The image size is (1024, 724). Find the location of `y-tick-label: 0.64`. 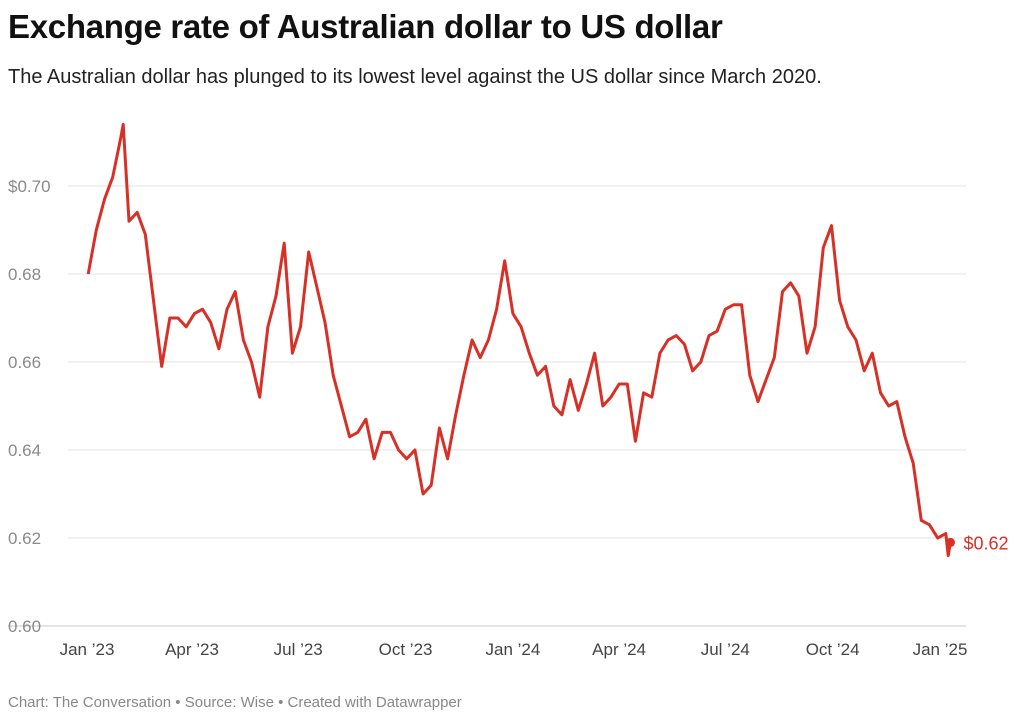

y-tick-label: 0.64 is located at coordinates (24, 450).